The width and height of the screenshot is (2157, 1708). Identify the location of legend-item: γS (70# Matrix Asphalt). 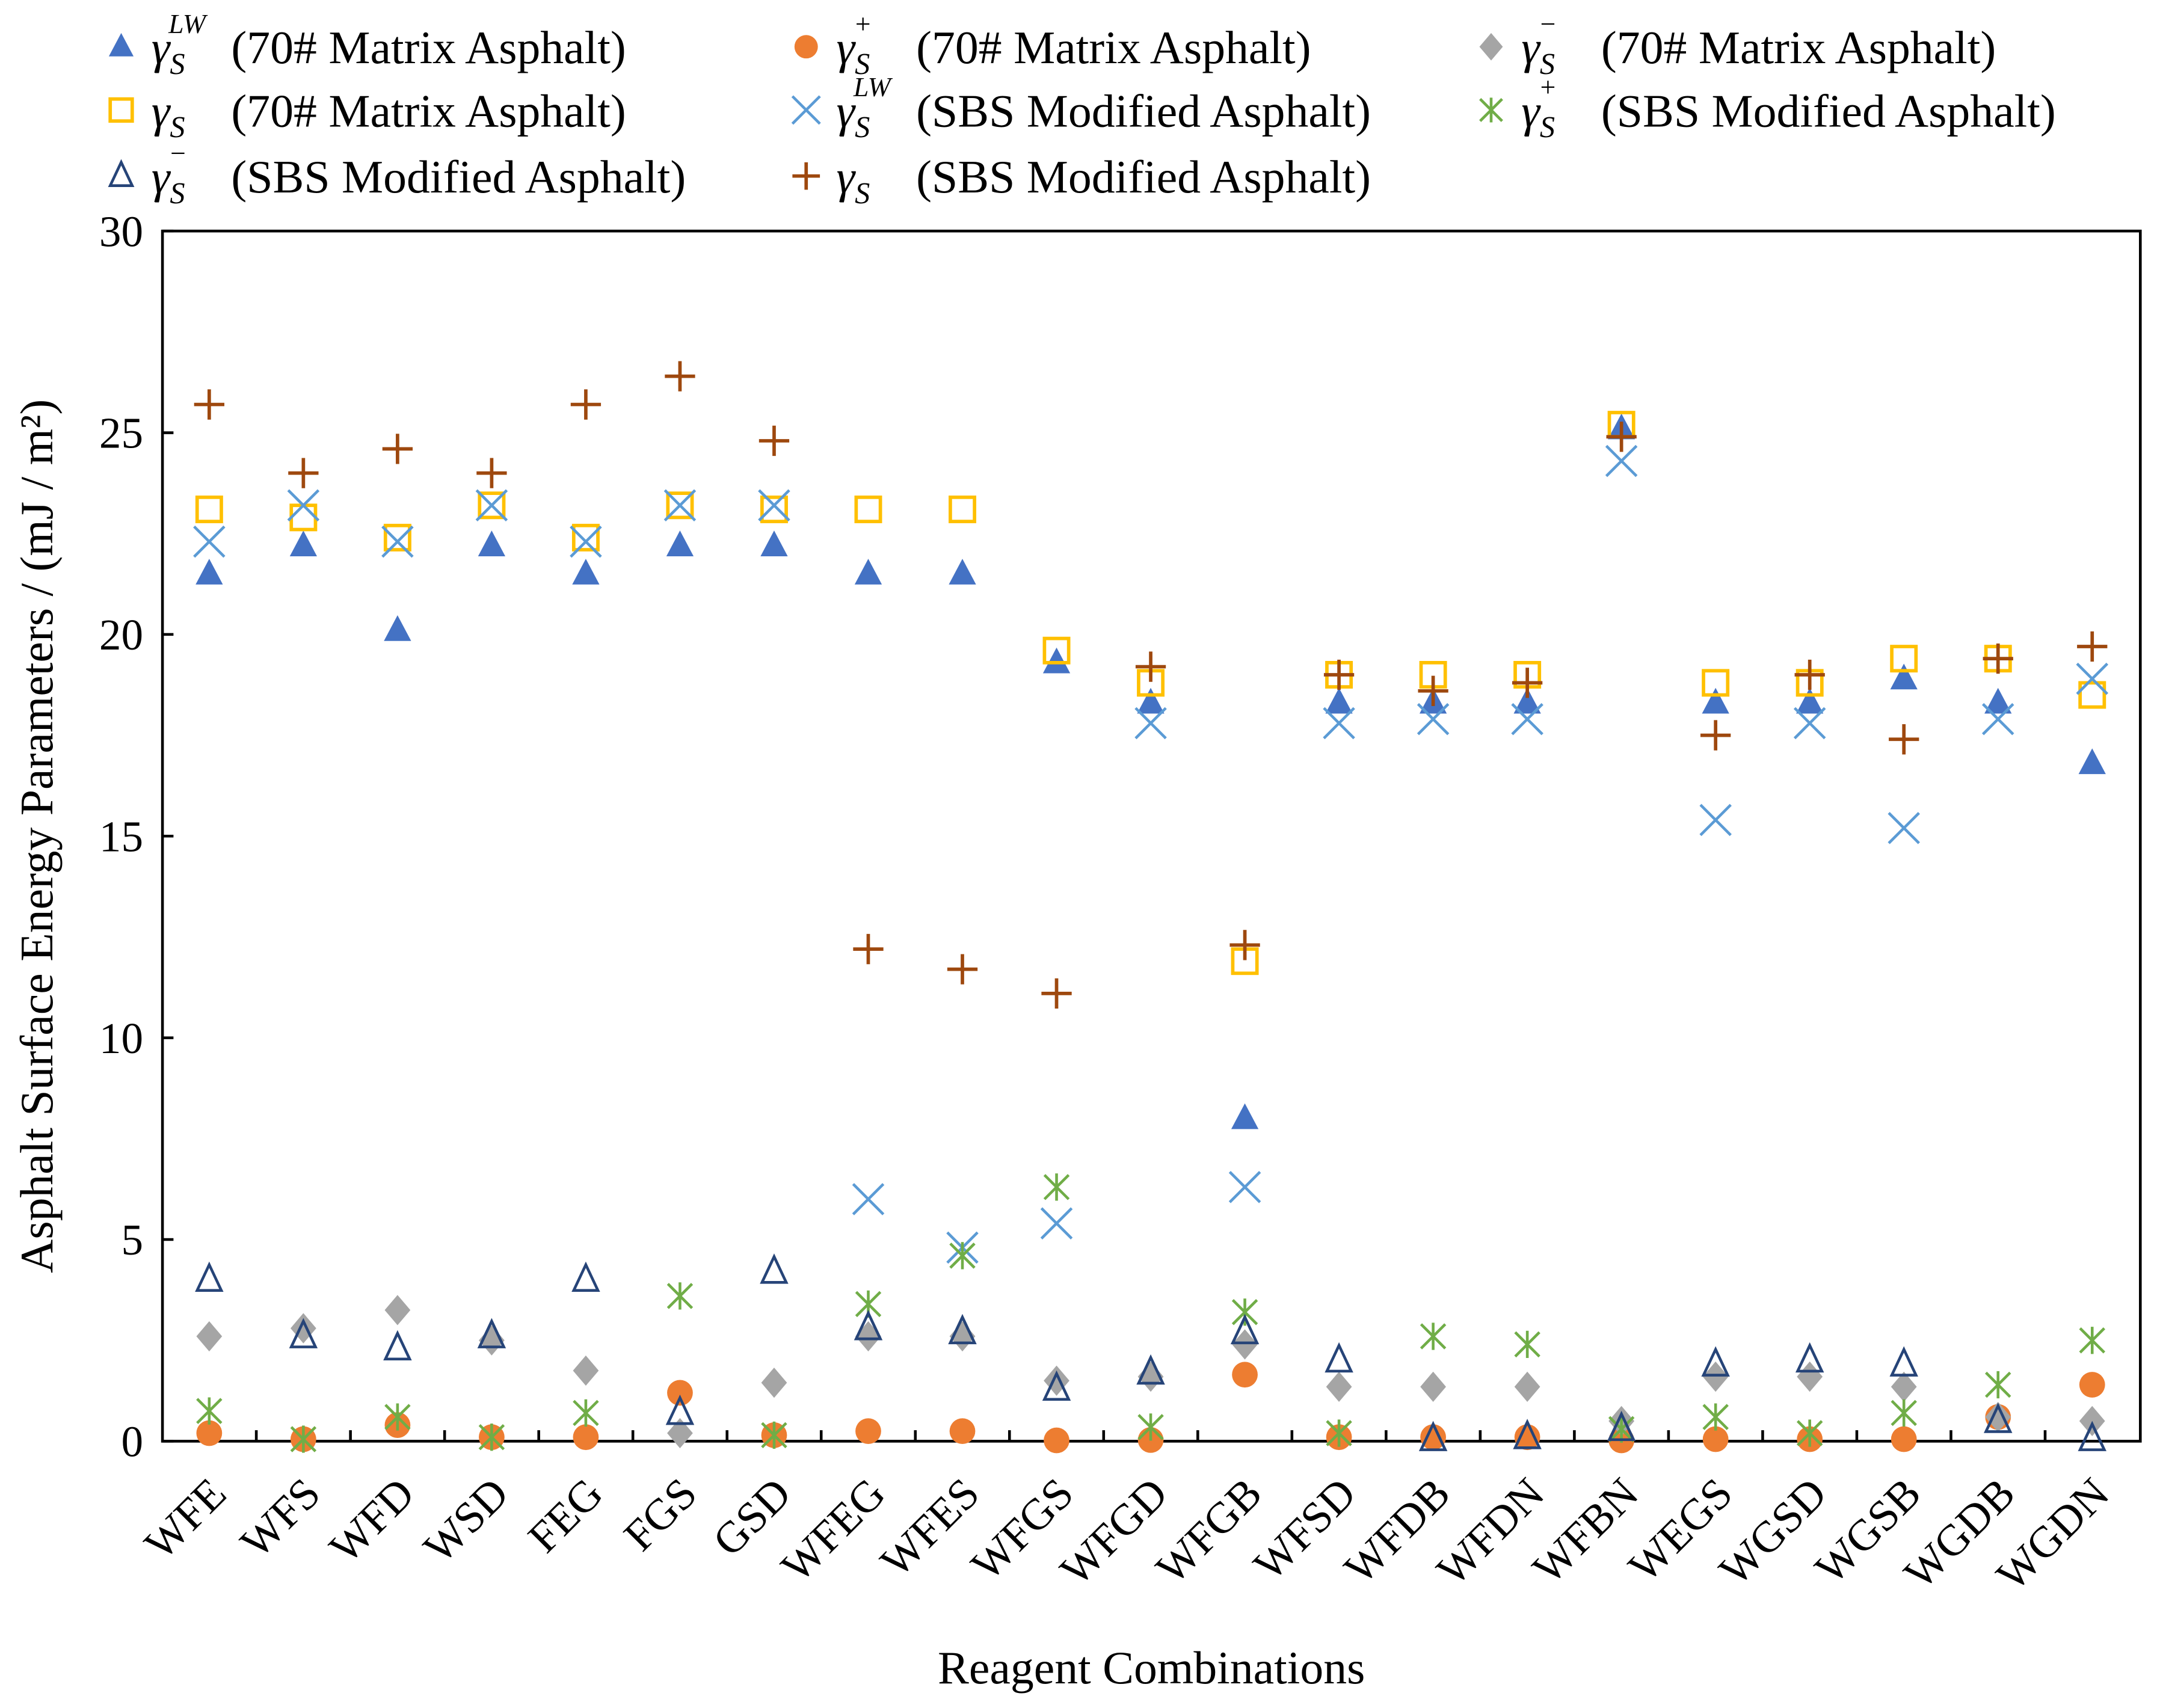
(367, 114).